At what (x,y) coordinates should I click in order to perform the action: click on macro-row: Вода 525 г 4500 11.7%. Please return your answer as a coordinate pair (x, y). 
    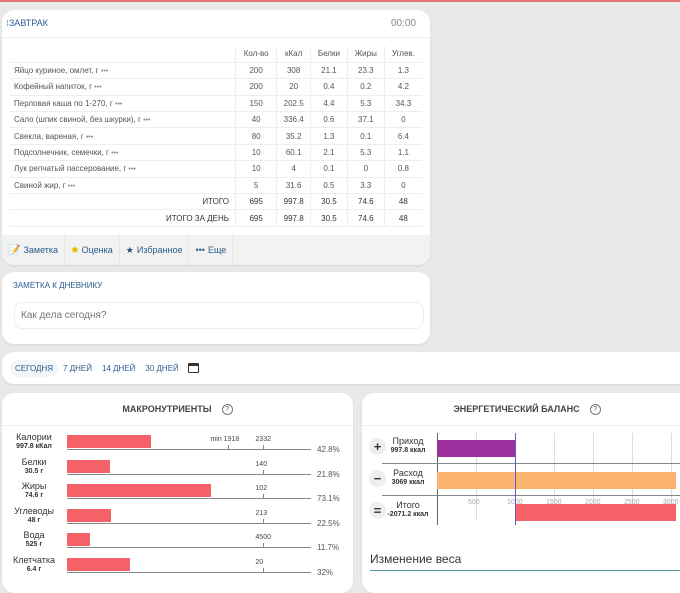
    Looking at the image, I should click on (177, 543).